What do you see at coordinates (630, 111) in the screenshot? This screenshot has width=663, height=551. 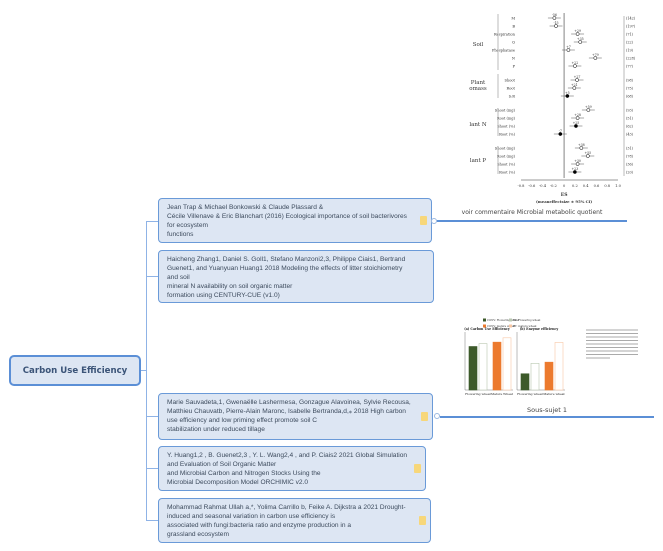 I see `count-label: (93)` at bounding box center [630, 111].